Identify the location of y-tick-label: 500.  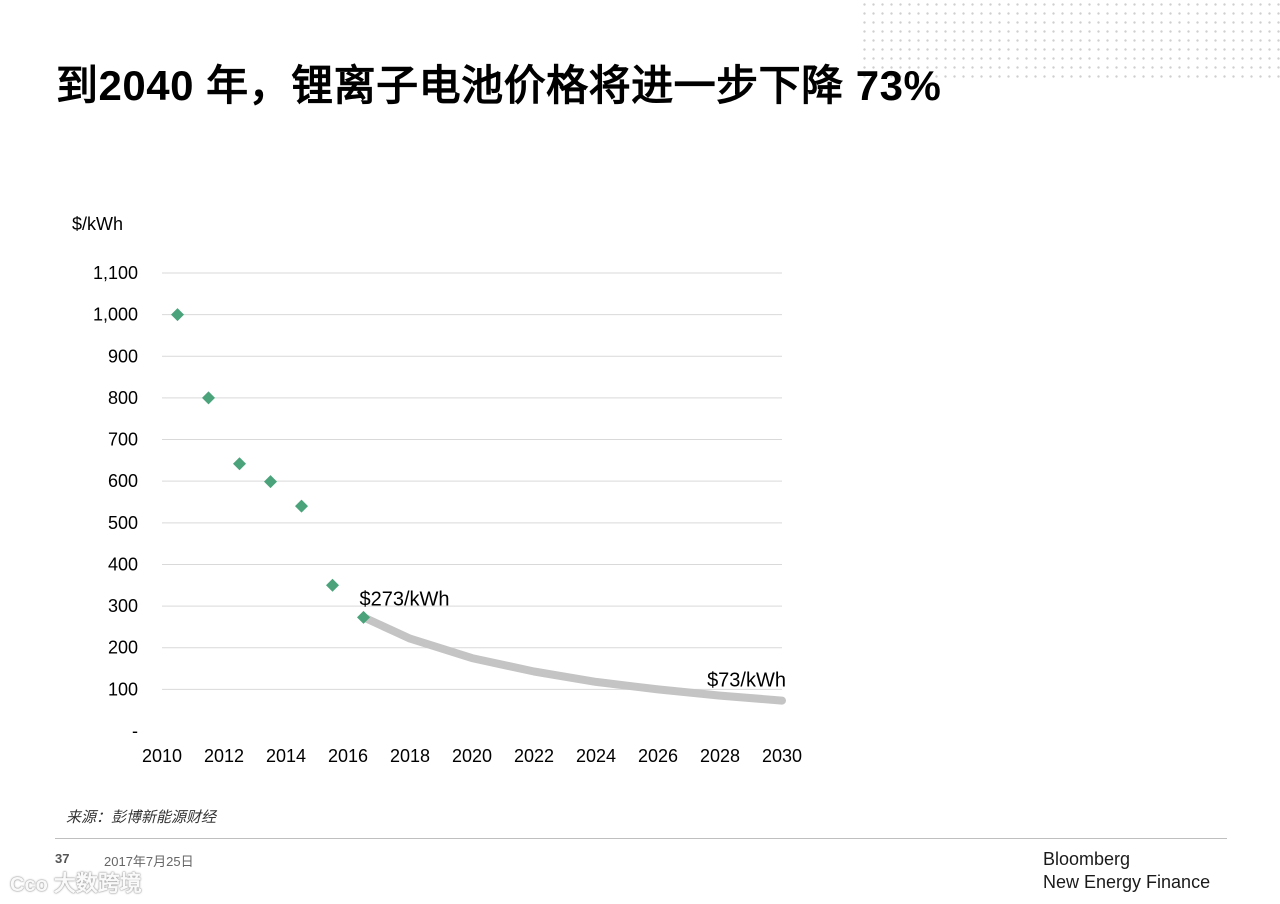
(123, 523).